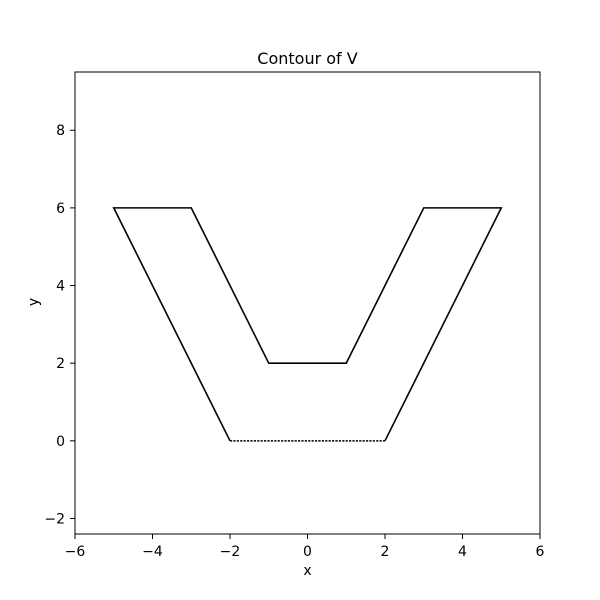 This screenshot has width=600, height=600. What do you see at coordinates (34, 302) in the screenshot?
I see `y-axis-label: y` at bounding box center [34, 302].